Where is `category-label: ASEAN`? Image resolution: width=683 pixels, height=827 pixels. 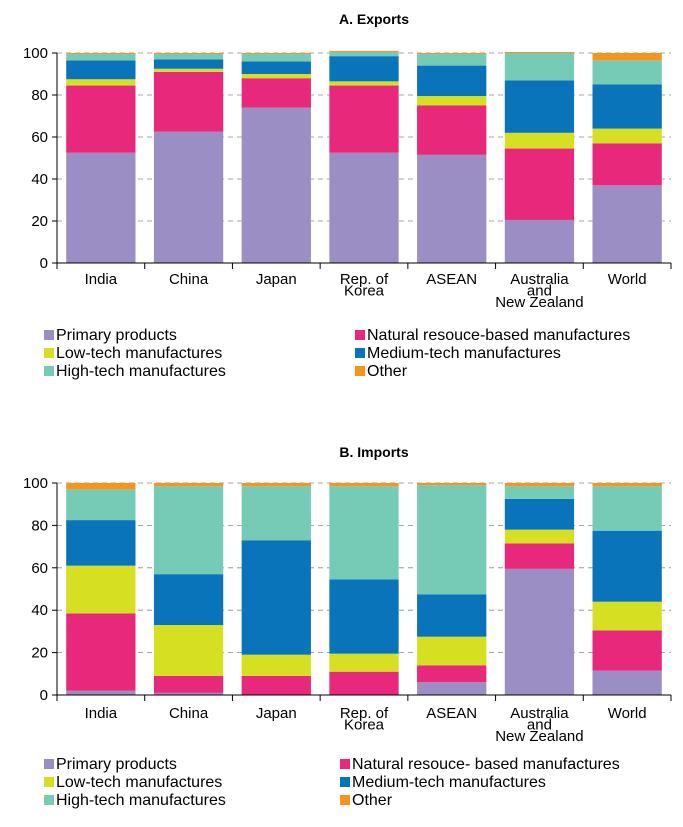 category-label: ASEAN is located at coordinates (451, 713).